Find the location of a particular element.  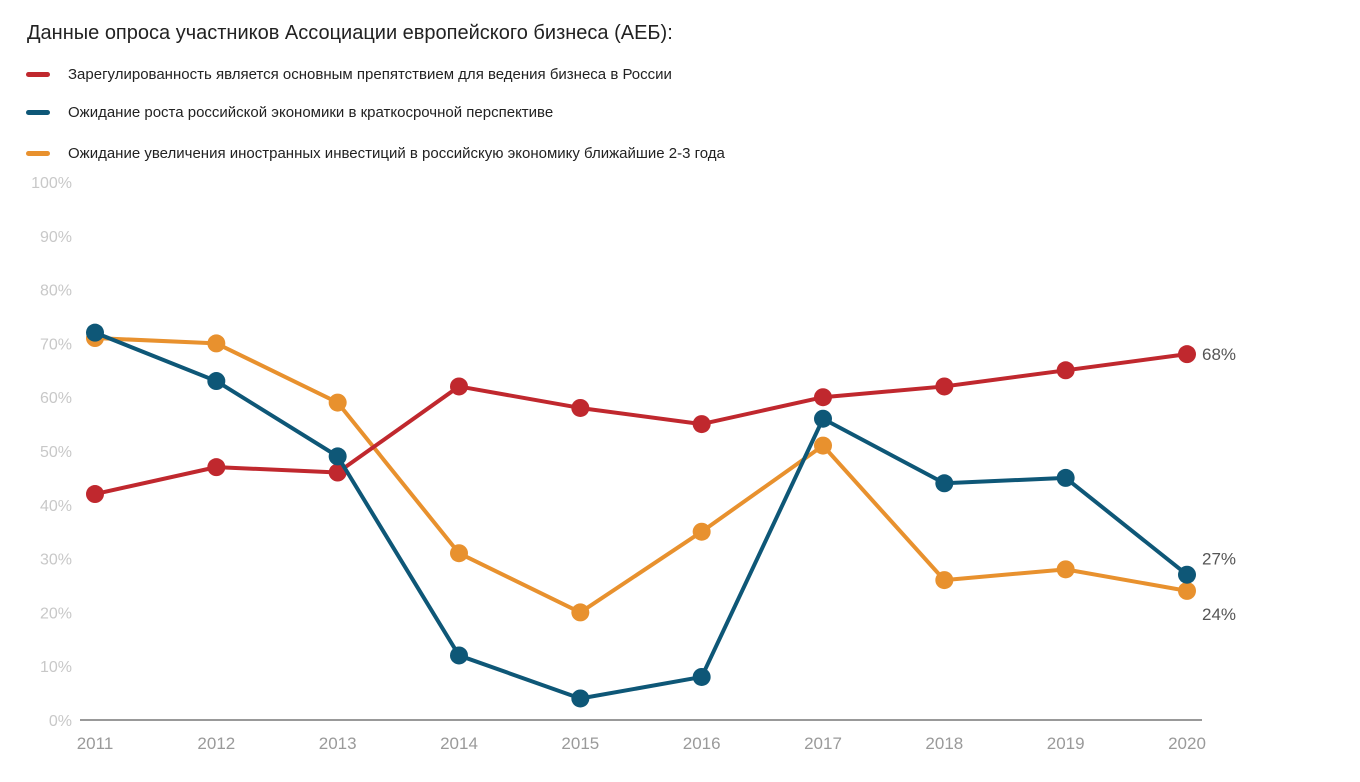

y-tick-label: 10% is located at coordinates (56, 667).